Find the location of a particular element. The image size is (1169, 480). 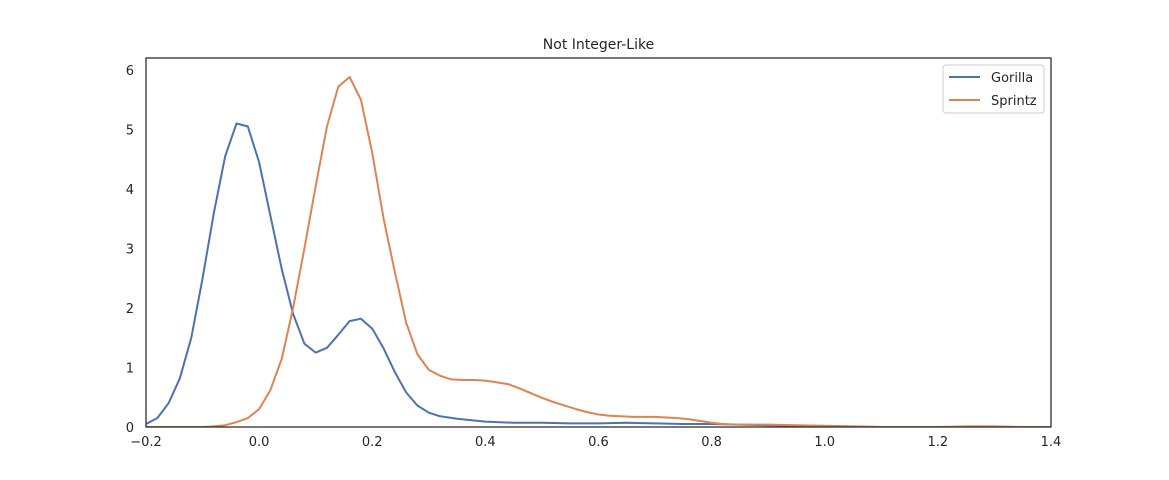

legend-label-gorilla: Gorilla is located at coordinates (1012, 78).